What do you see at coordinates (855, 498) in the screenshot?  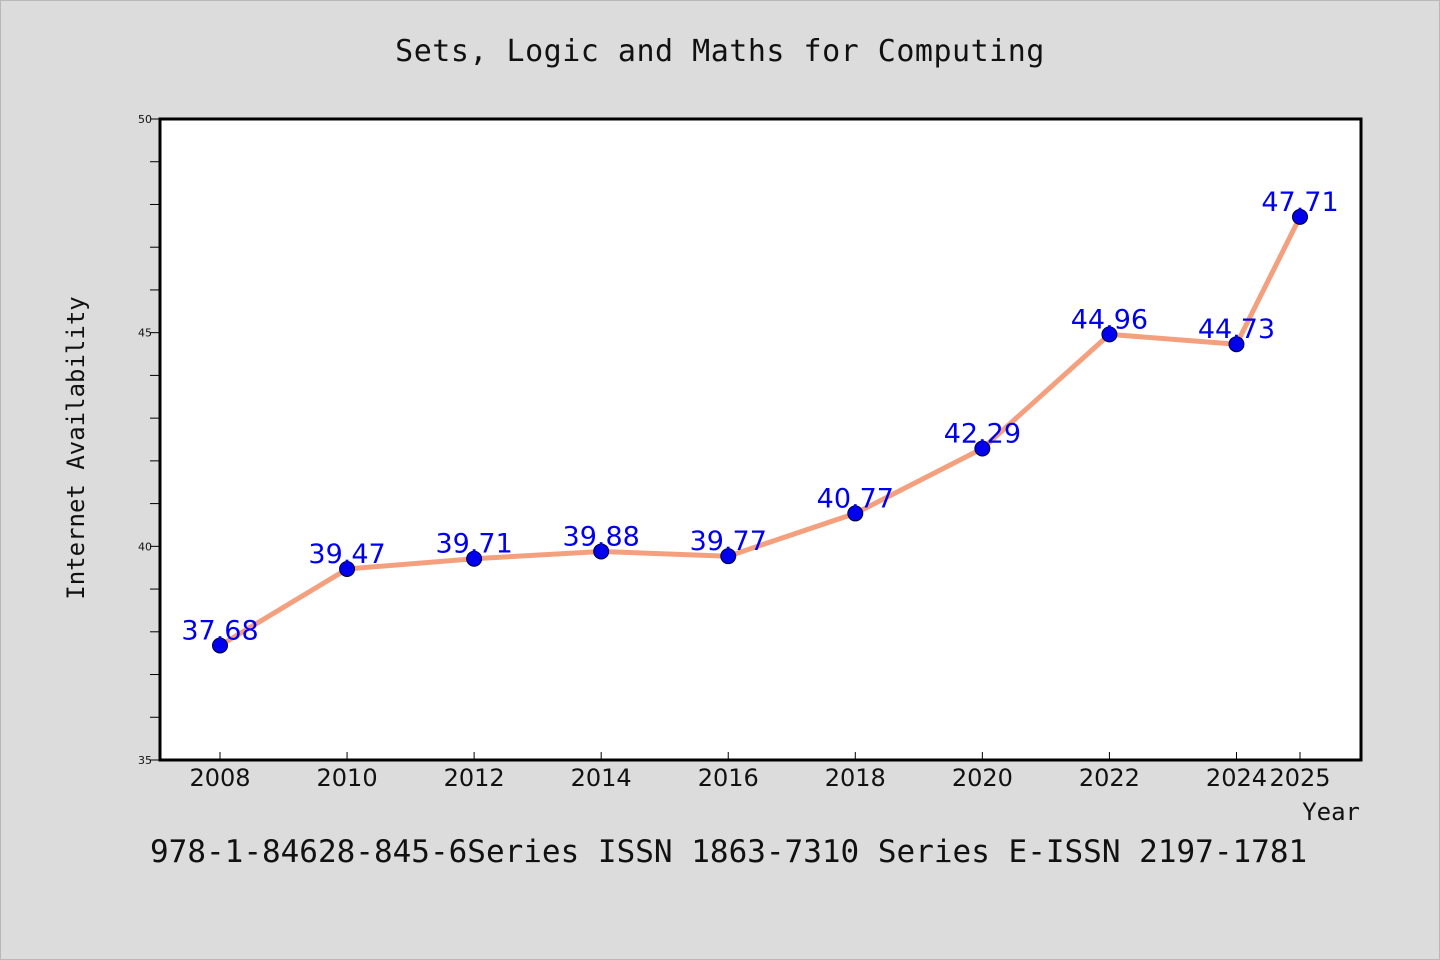 I see `data-point-label: 40.77` at bounding box center [855, 498].